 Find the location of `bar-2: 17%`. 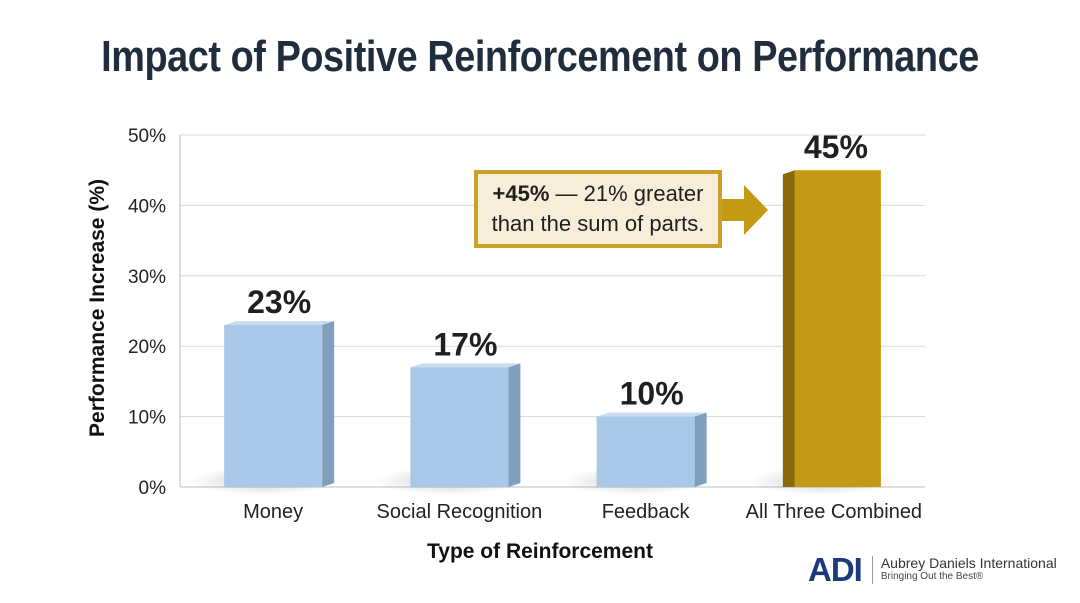

bar-2: 17% is located at coordinates (449, 410).